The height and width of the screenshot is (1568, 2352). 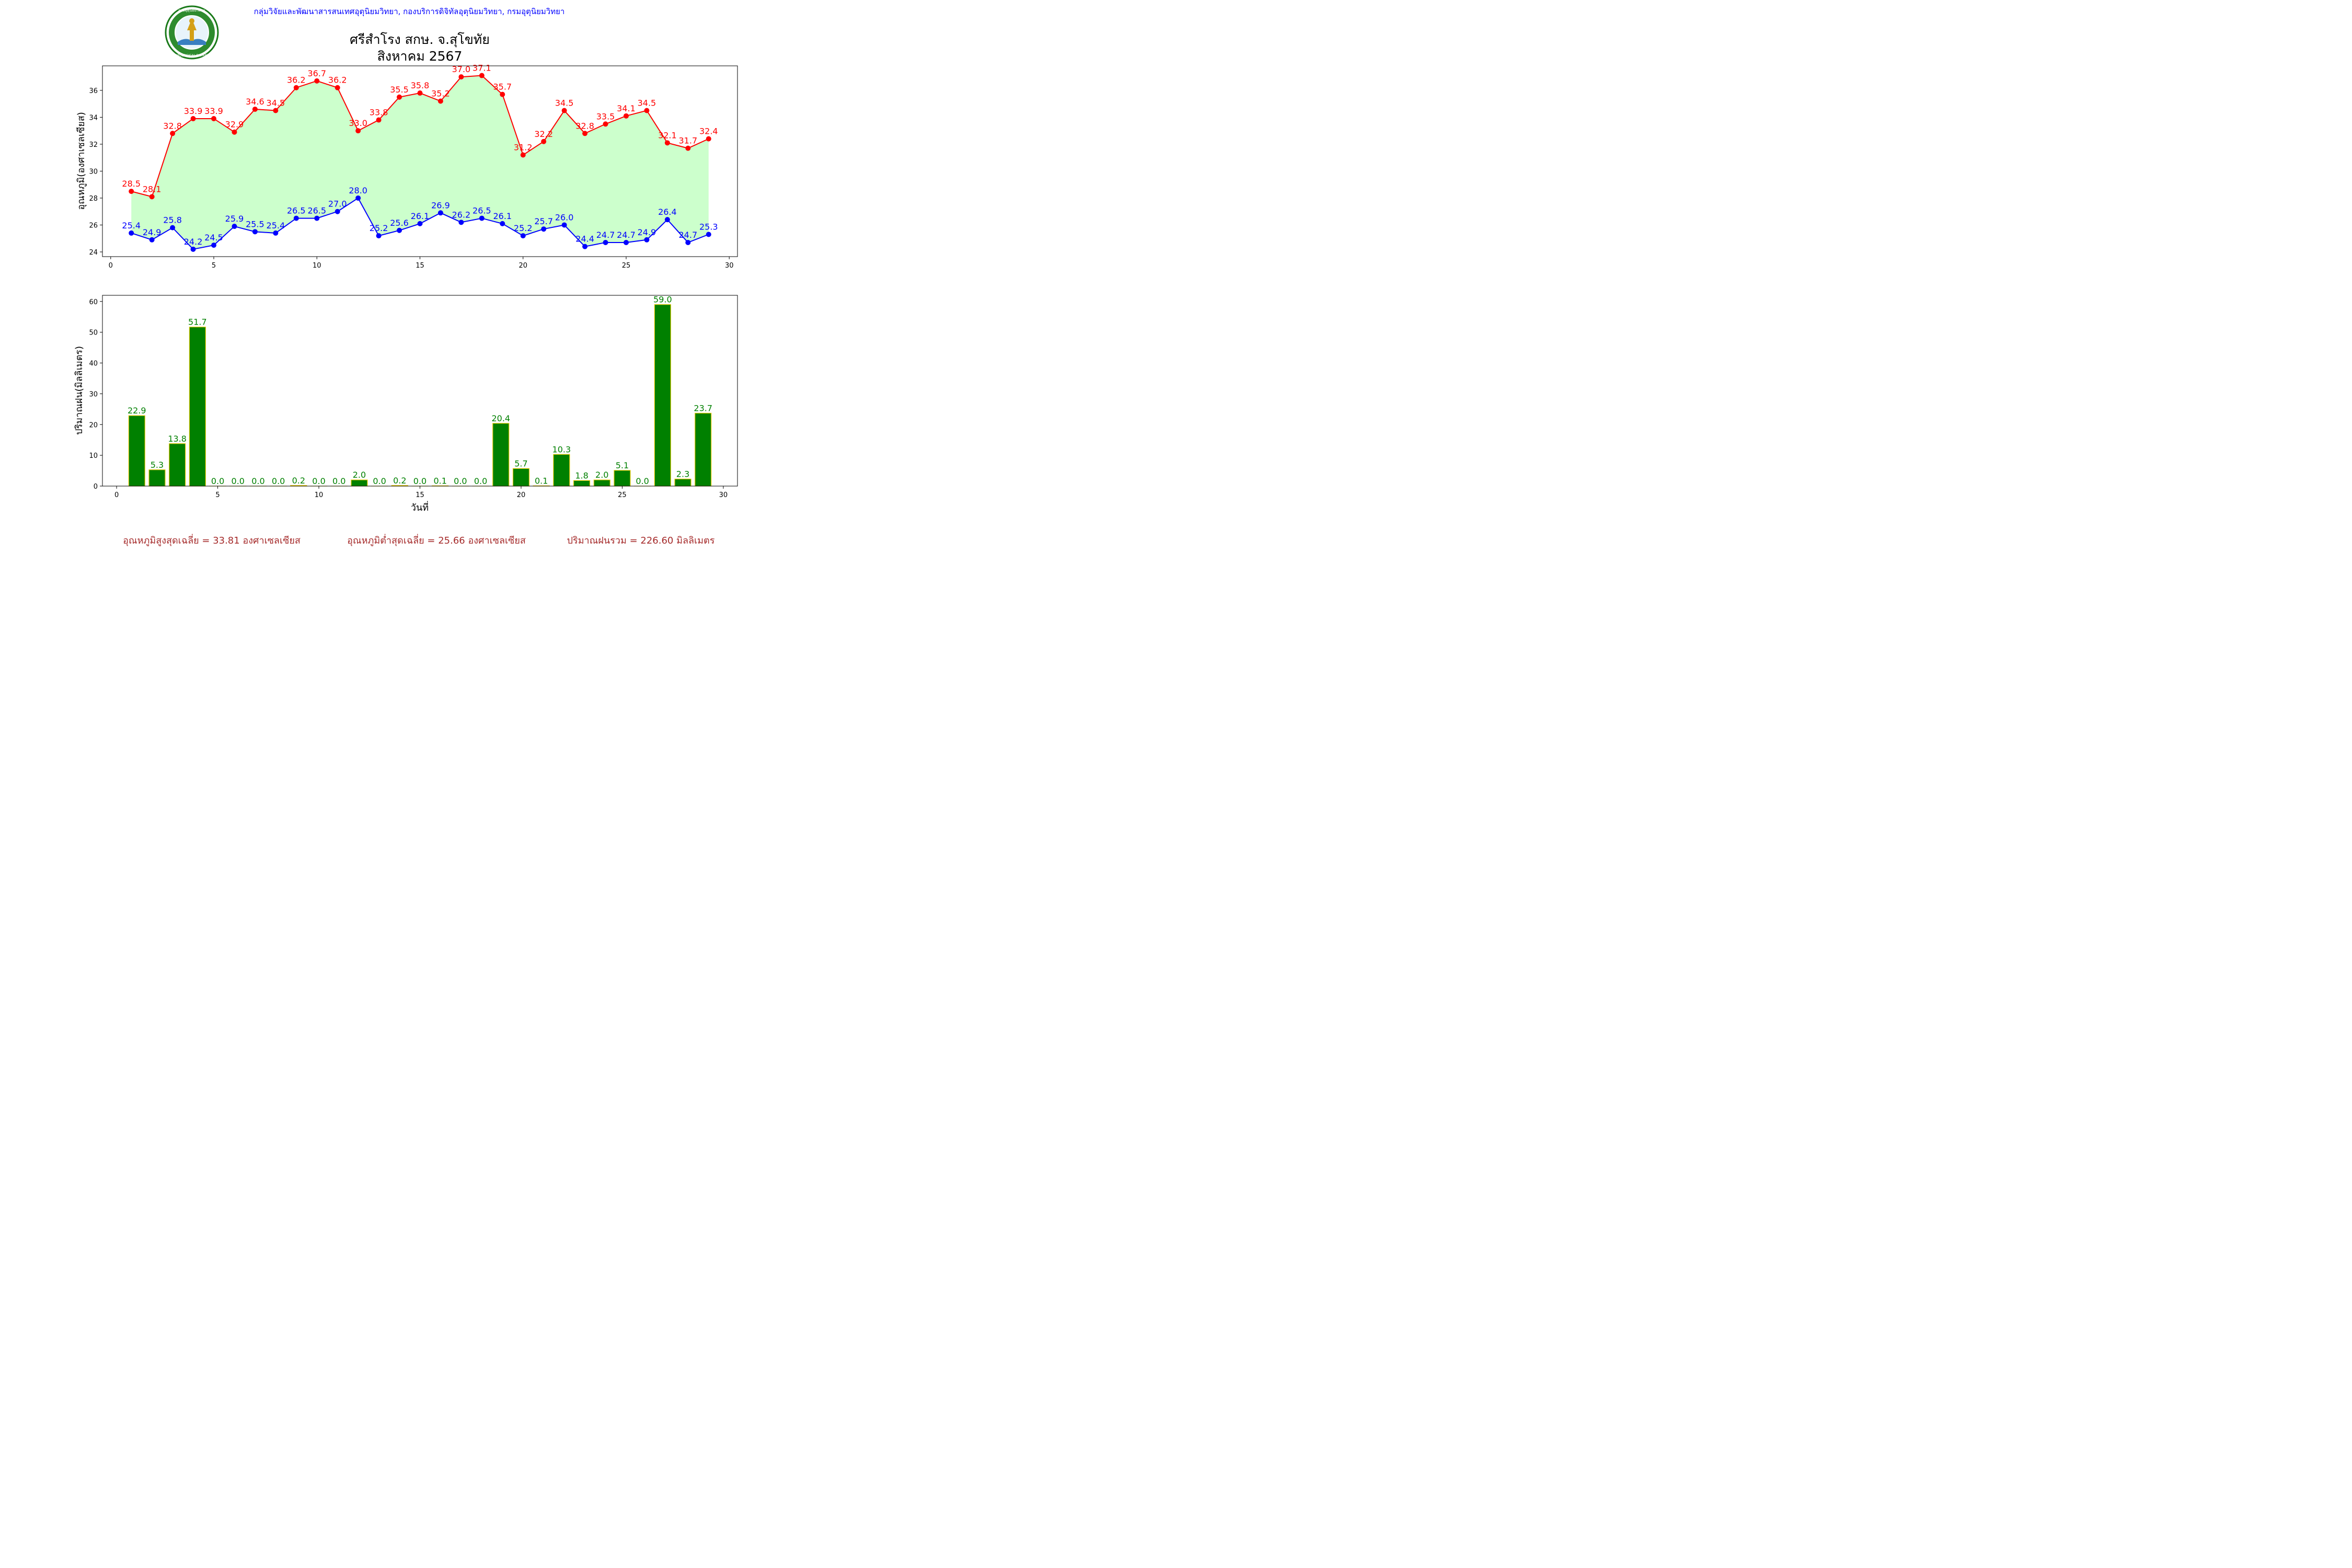 What do you see at coordinates (626, 266) in the screenshot?
I see `temperature-x-tick-label: 25` at bounding box center [626, 266].